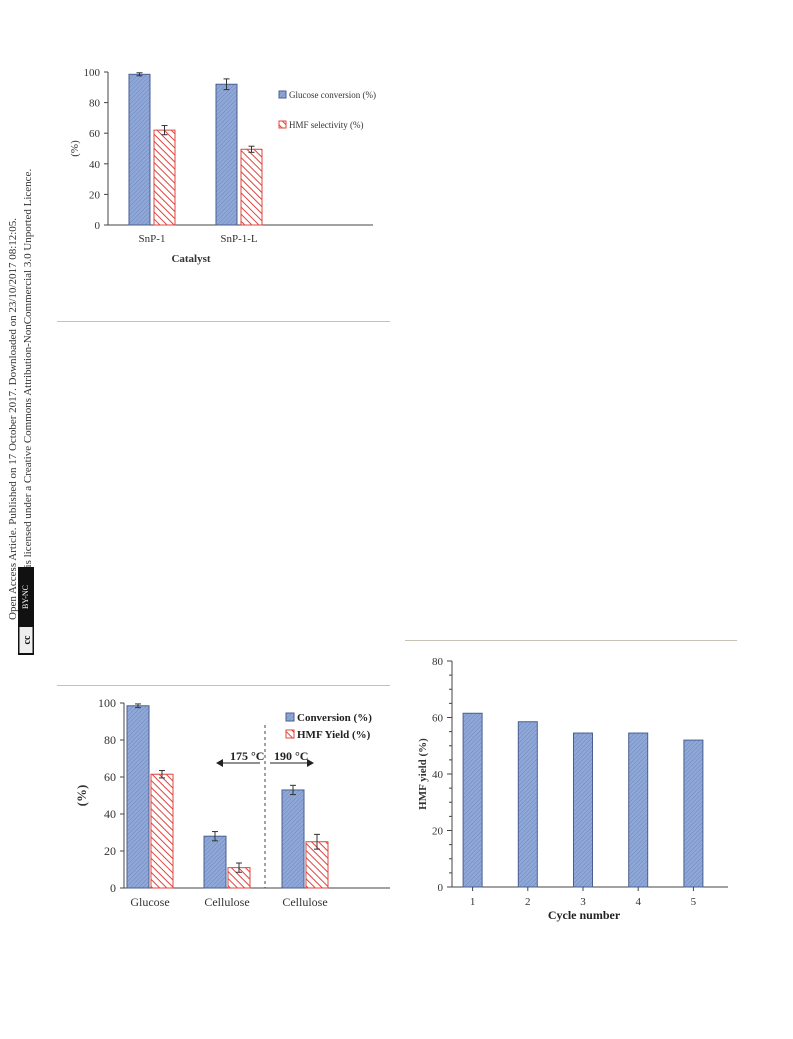 Image resolution: width=793 pixels, height=1039 pixels. I want to click on x-tick-label: Glucose, so click(149, 902).